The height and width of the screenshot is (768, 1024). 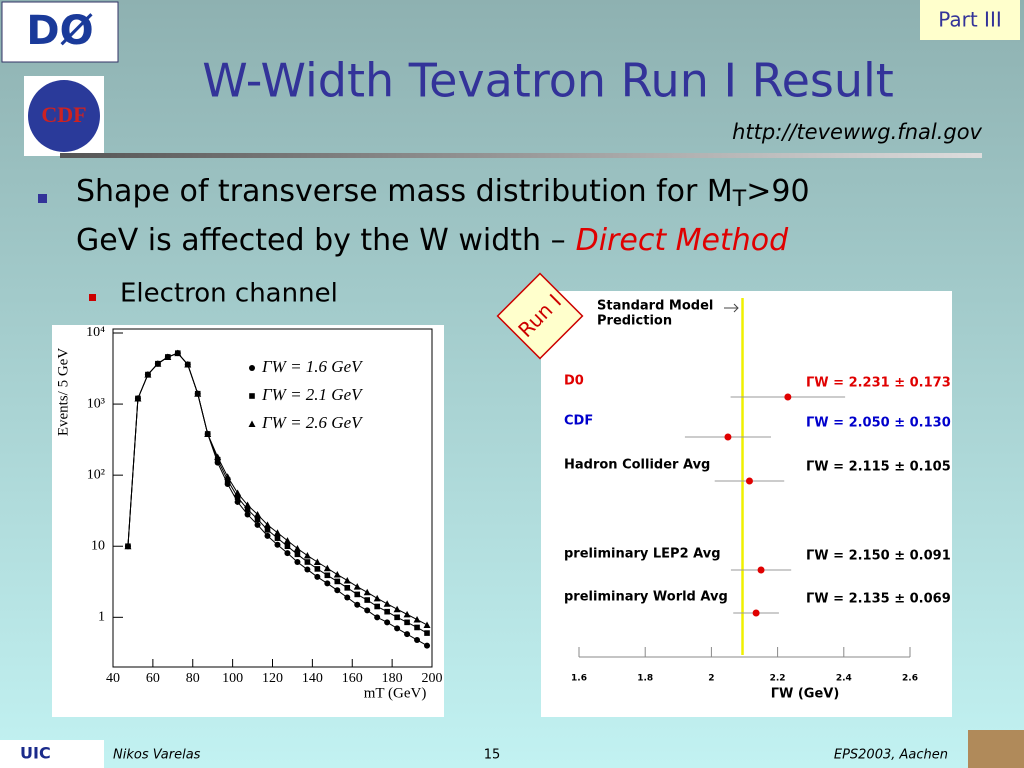 I want to click on slide-title: W-Width Tevatron Run I Result, so click(x=548, y=81).